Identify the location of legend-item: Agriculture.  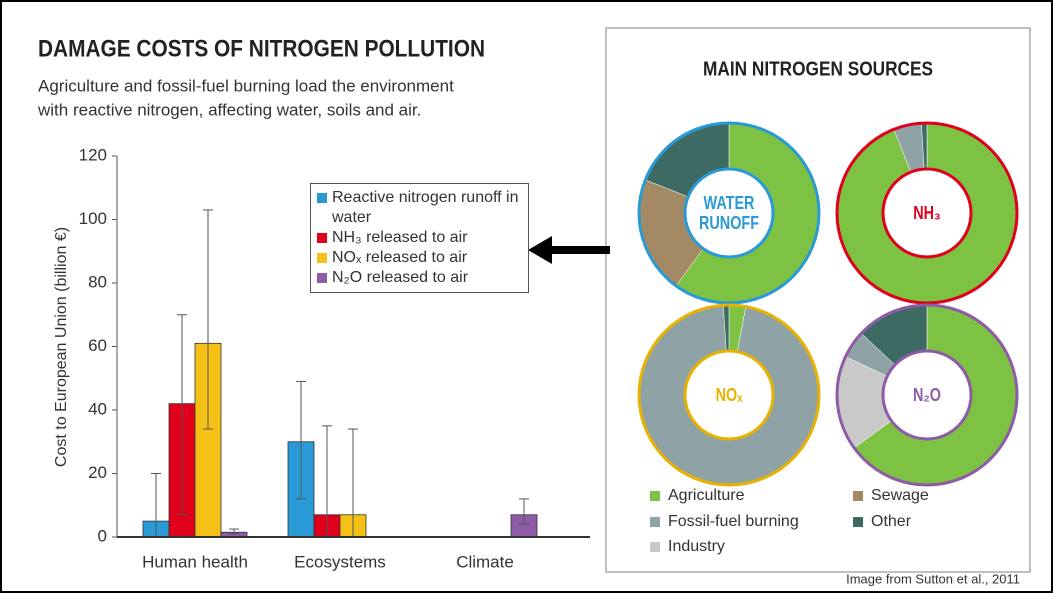
(697, 496).